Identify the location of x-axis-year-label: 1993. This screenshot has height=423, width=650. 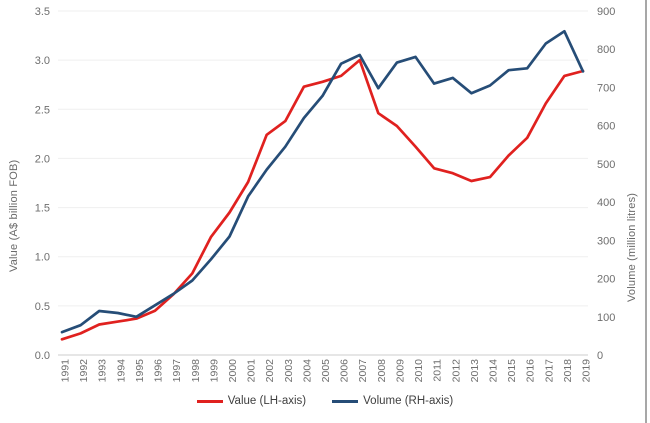
(103, 371).